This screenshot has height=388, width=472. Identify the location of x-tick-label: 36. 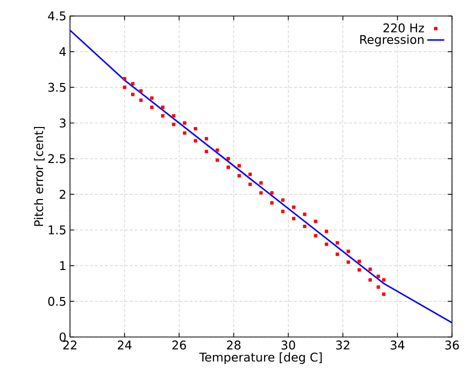
(452, 345).